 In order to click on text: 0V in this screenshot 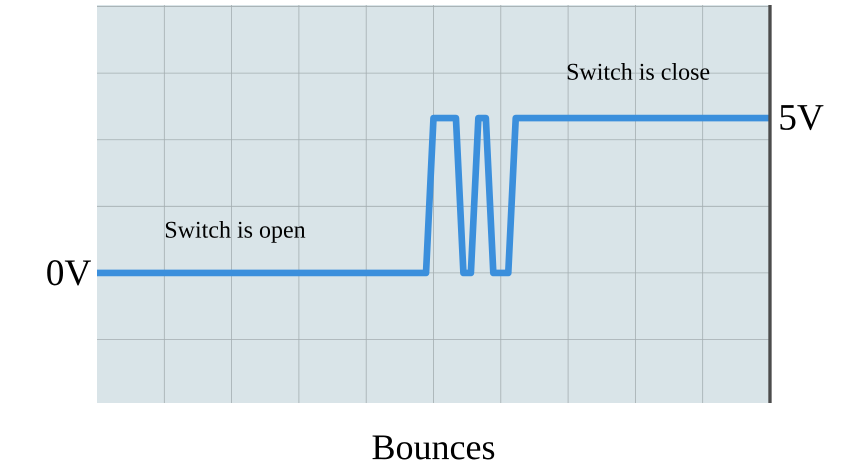, I will do `click(69, 273)`.